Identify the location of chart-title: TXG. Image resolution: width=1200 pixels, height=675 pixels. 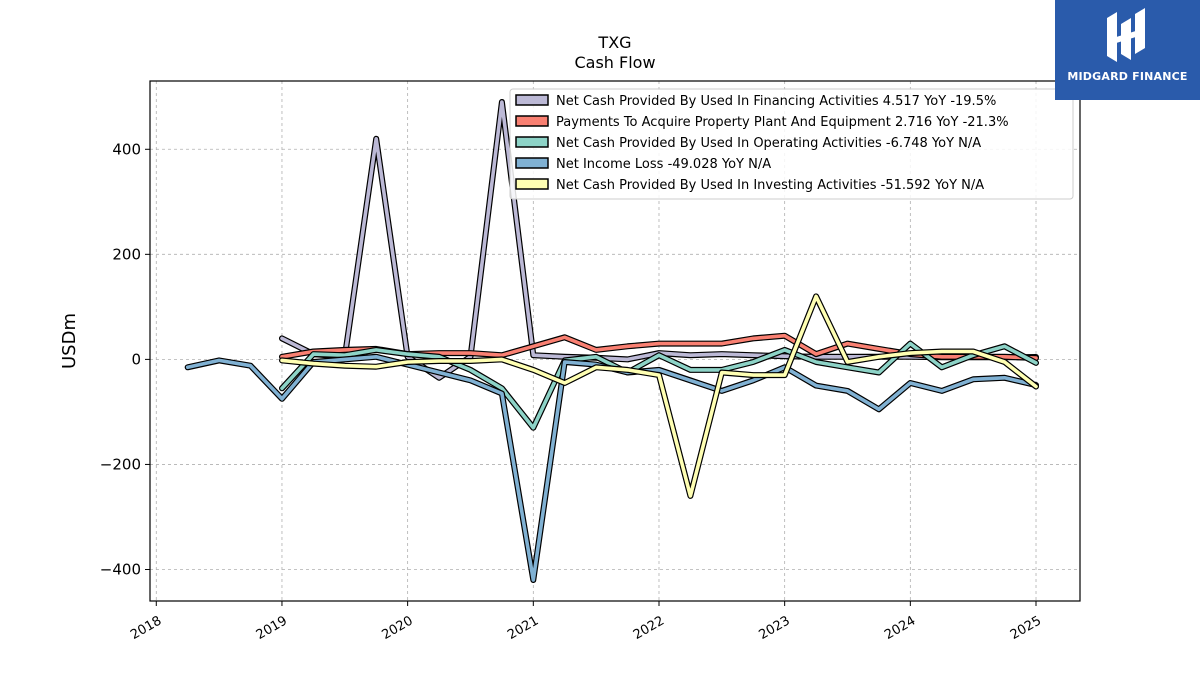
(614, 42).